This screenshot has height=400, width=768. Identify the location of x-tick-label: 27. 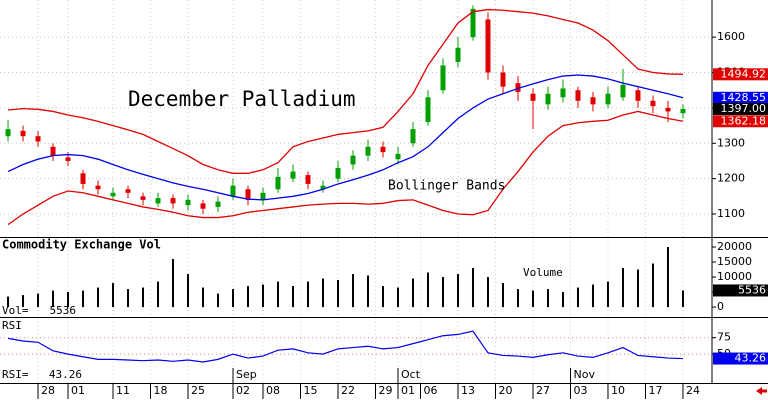
(543, 390).